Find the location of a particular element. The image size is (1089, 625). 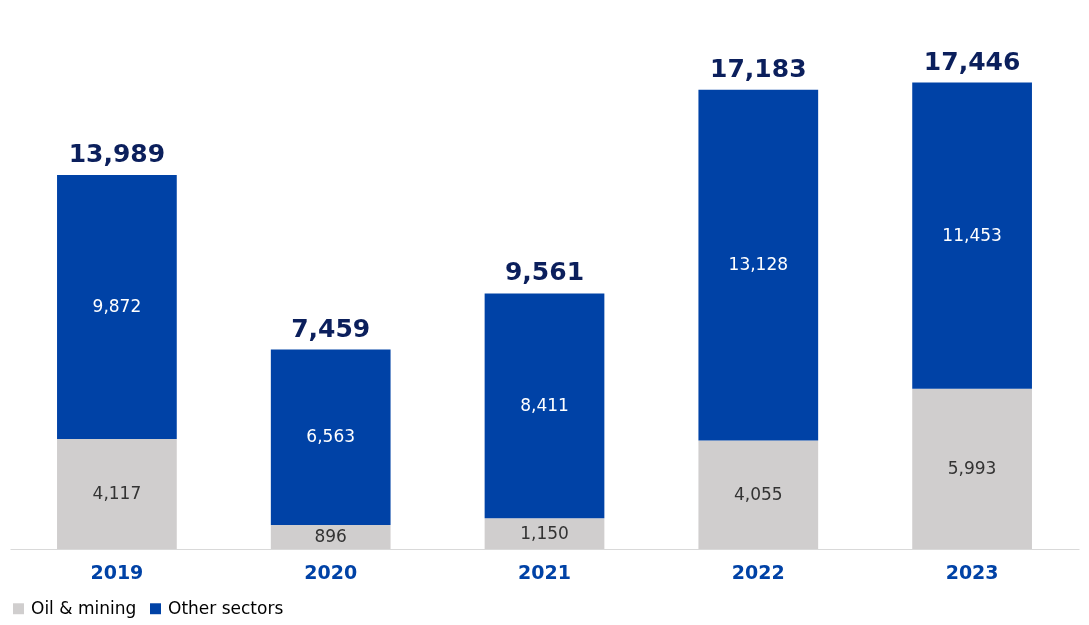

data-label: 13,128 is located at coordinates (758, 264).